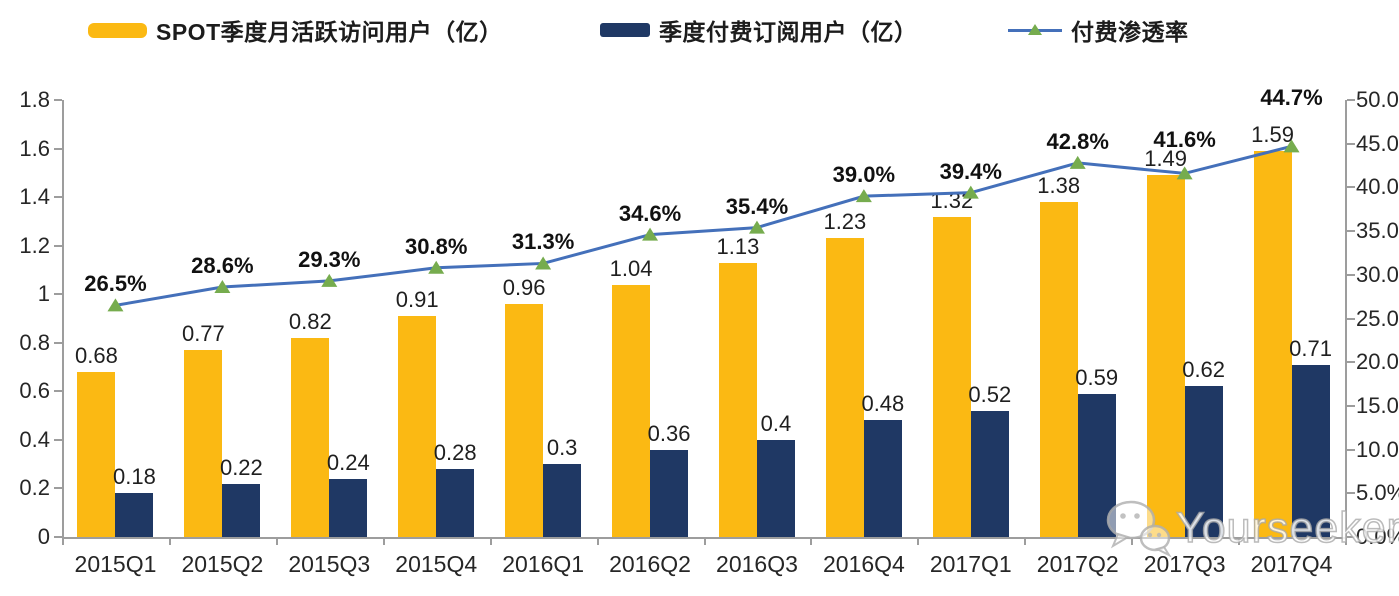  I want to click on subscribers-value-label: 0.4, so click(776, 423).